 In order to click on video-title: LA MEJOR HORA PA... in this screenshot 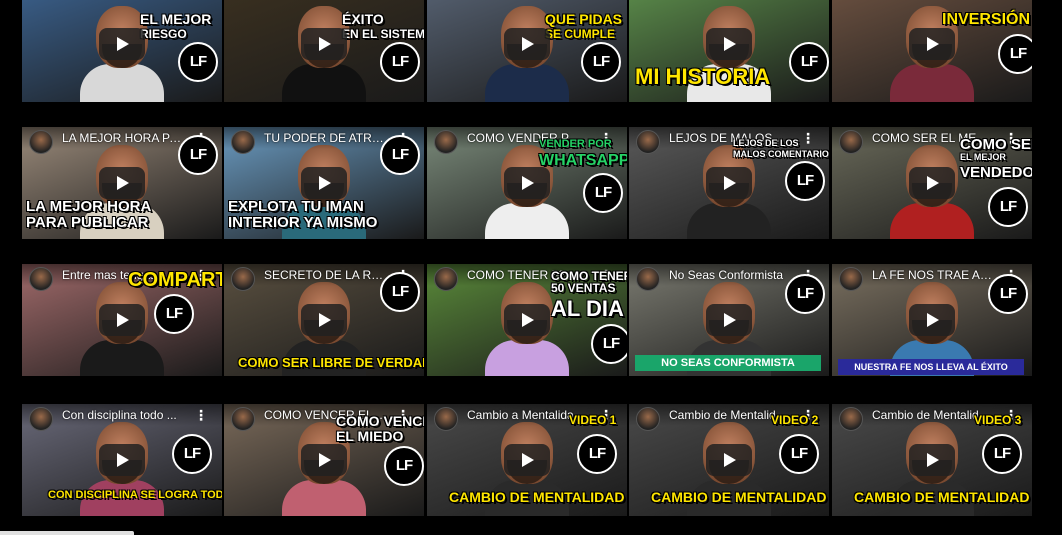, I will do `click(122, 138)`.